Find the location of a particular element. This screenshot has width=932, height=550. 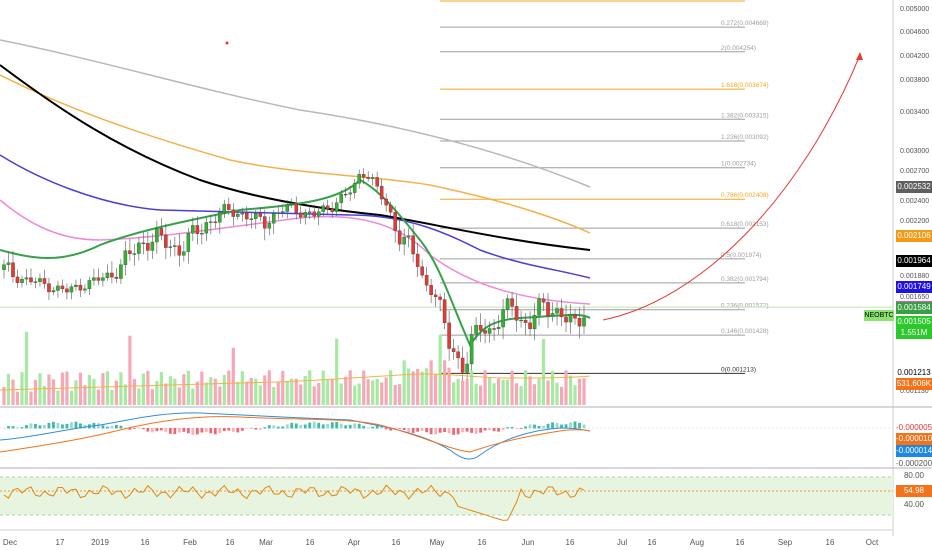

rsi-axis-label: 40.00 is located at coordinates (914, 504).